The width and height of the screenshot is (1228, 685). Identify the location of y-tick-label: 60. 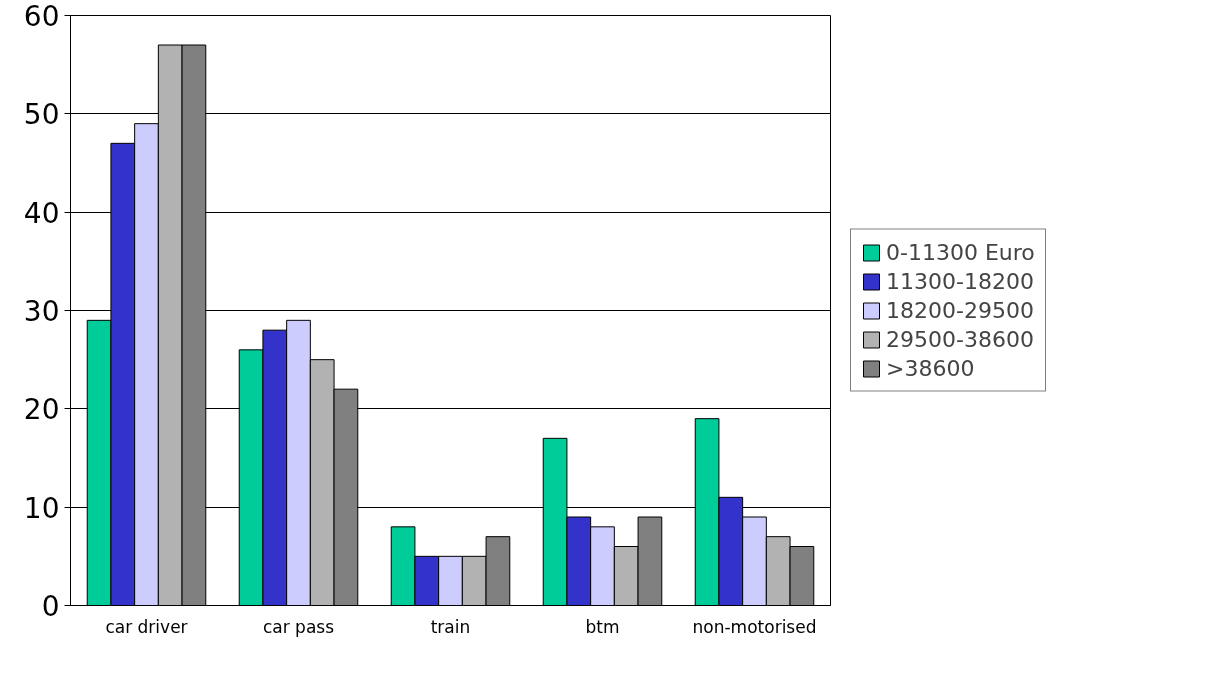
(41, 16).